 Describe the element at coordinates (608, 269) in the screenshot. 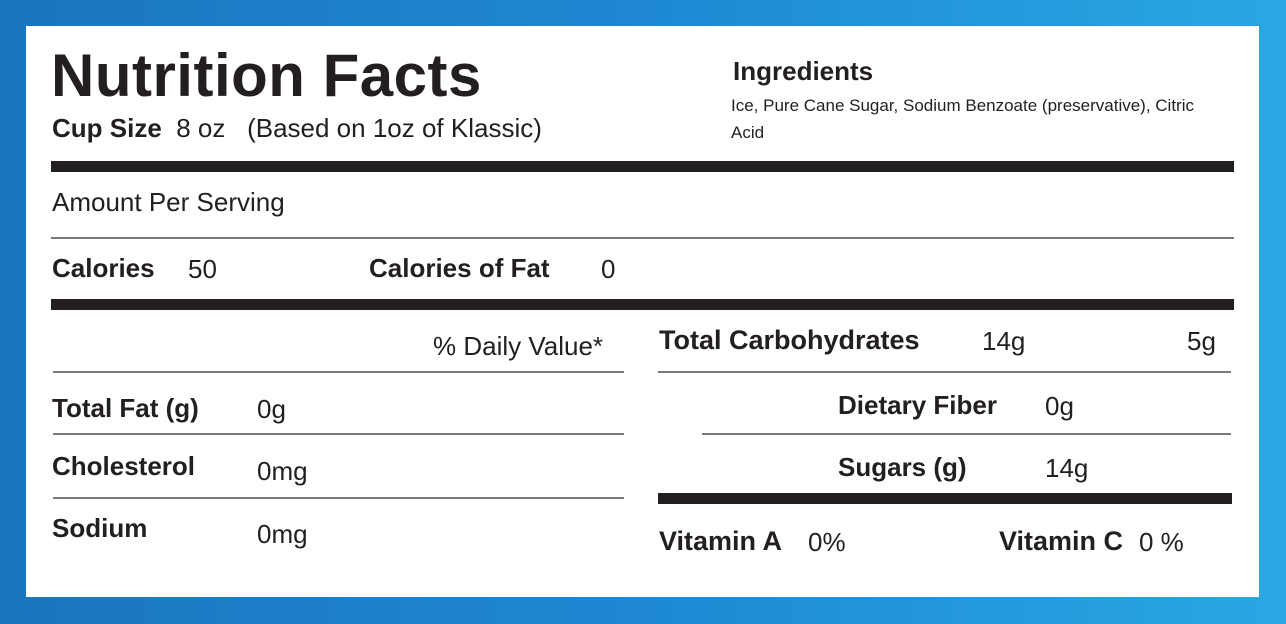

I see `calories-fat-value: 0` at that location.